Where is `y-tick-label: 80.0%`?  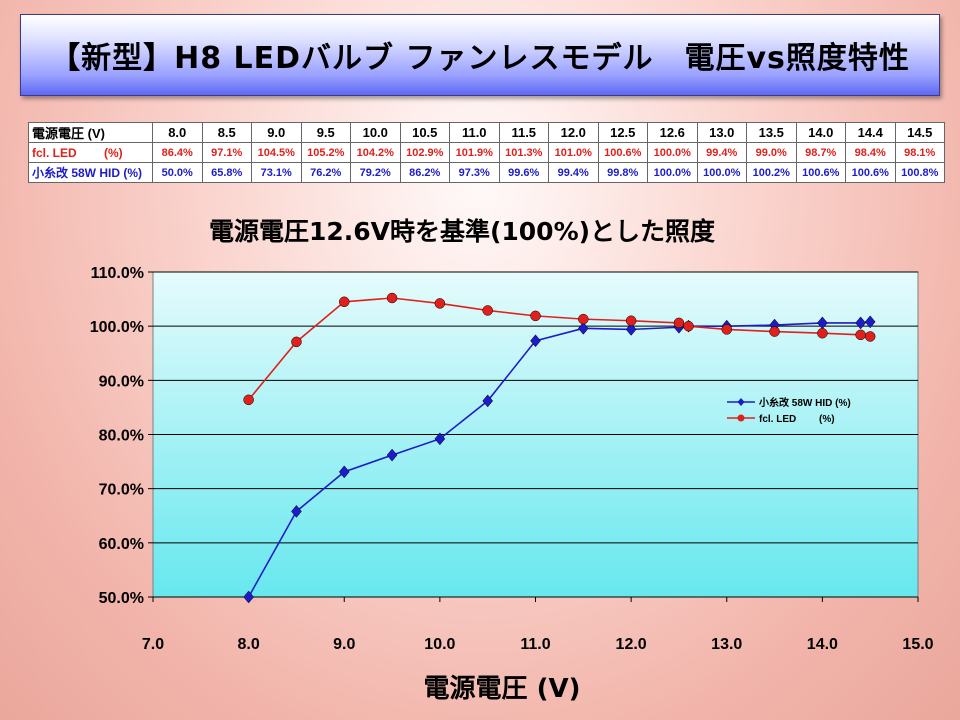
y-tick-label: 80.0% is located at coordinates (121, 436).